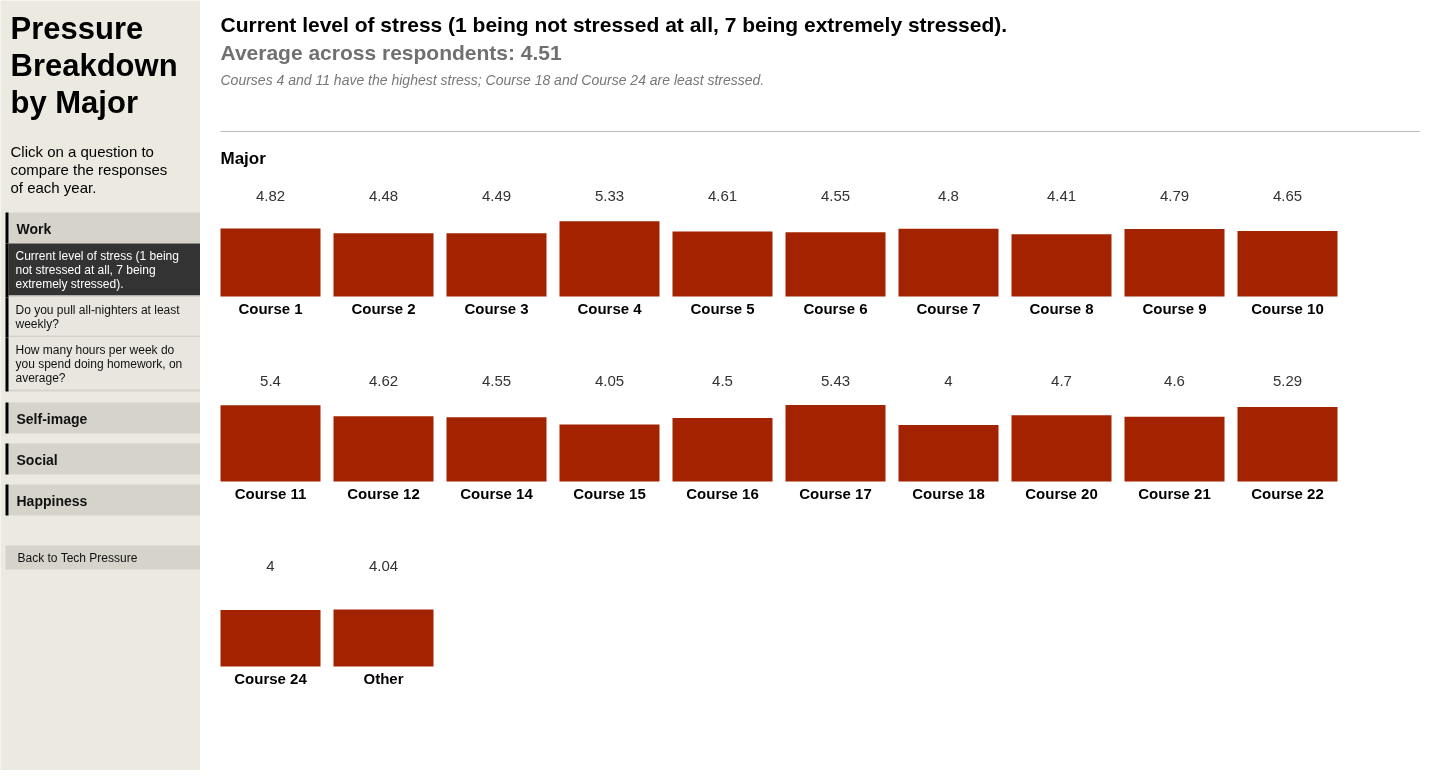 This screenshot has width=1440, height=779. I want to click on x-tick-label: Course 9, so click(1174, 308).